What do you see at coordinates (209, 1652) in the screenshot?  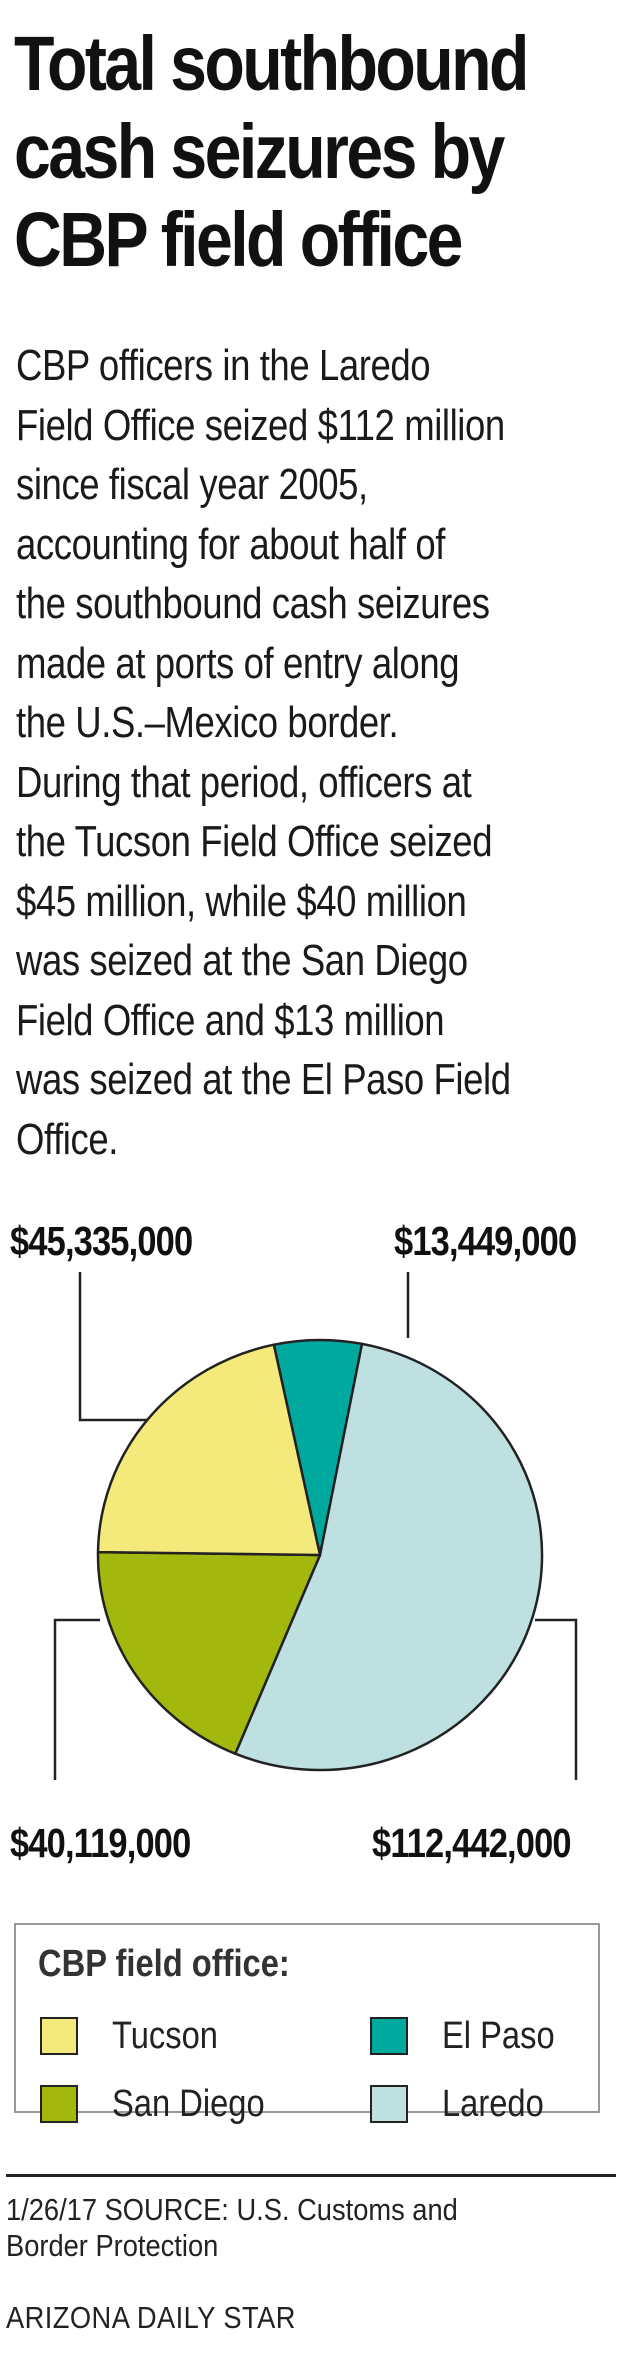 I see `pie-slice-san-diego` at bounding box center [209, 1652].